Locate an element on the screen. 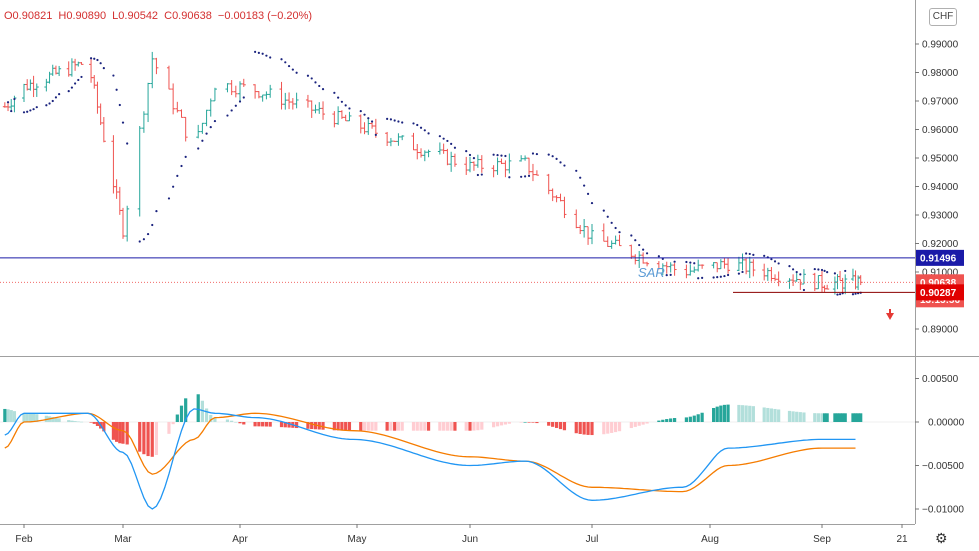  ohlc-open: O0.90821 is located at coordinates (28, 16).